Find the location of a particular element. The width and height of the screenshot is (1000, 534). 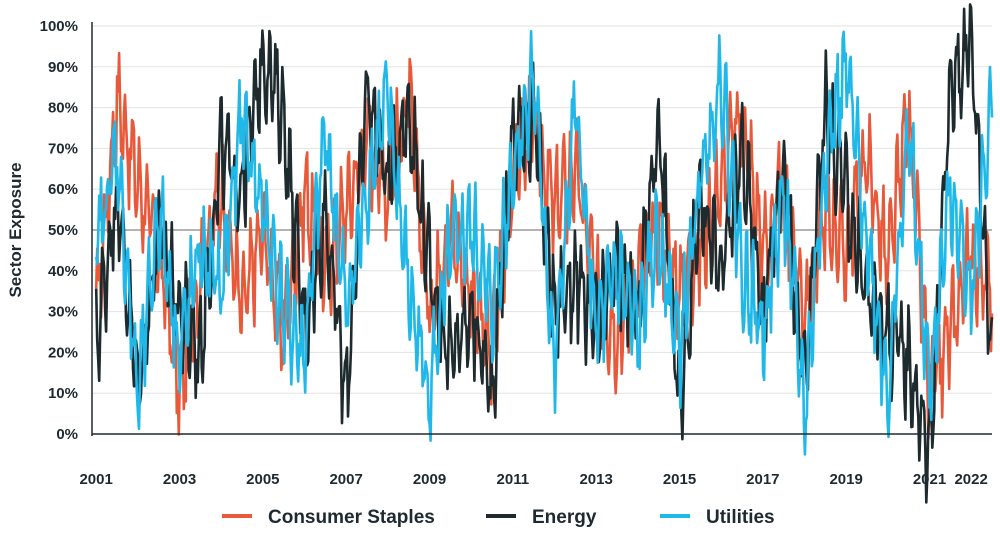

y-tick-label: 40% is located at coordinates (63, 271).